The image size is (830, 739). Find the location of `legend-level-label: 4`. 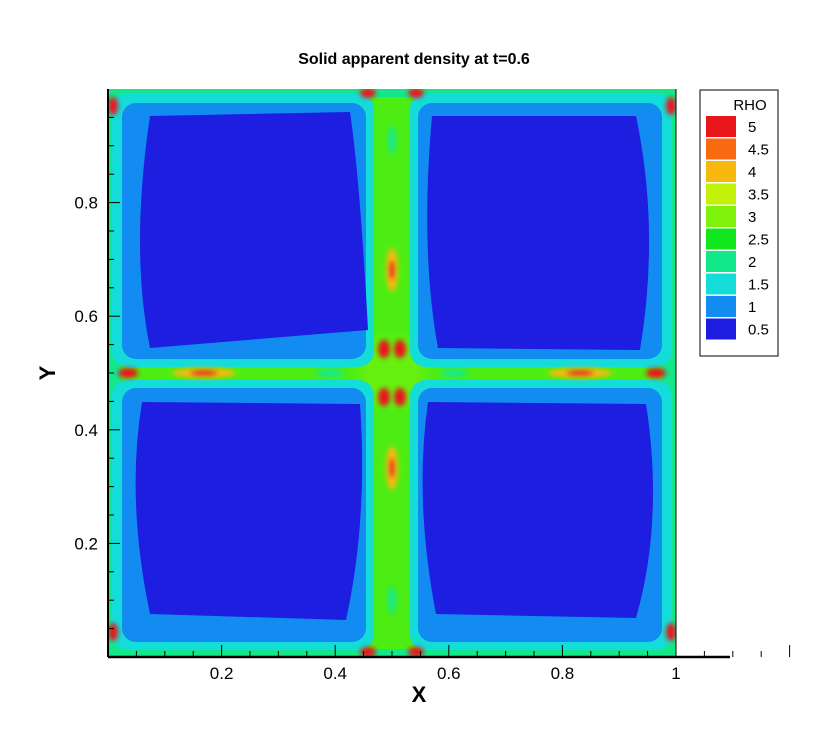

legend-level-label: 4 is located at coordinates (752, 172).